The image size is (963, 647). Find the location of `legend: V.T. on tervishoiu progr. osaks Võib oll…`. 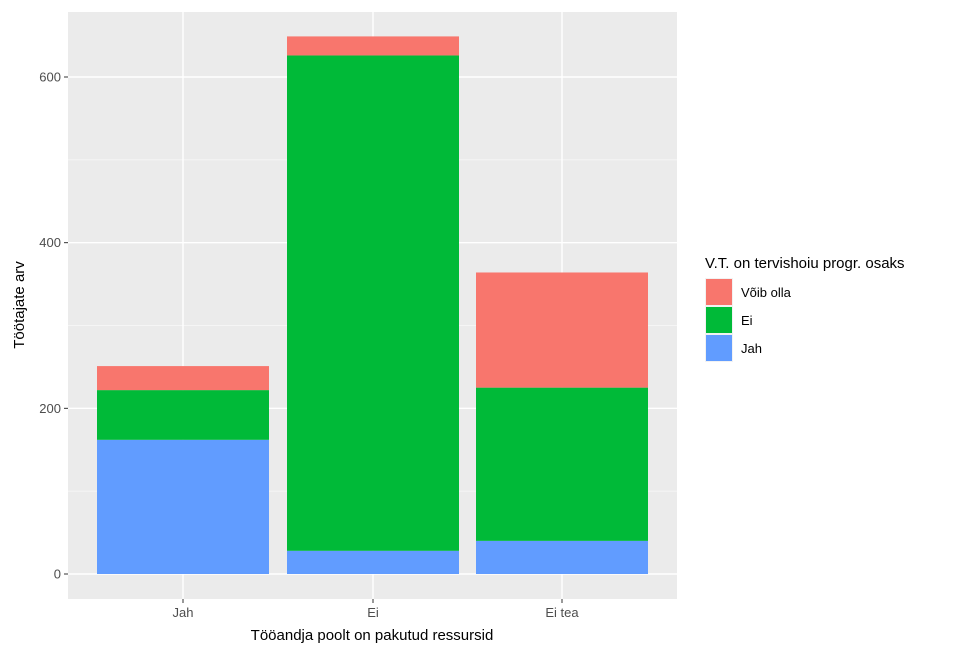

legend: V.T. on tervishoiu progr. osaks Võib oll… is located at coordinates (805, 308).